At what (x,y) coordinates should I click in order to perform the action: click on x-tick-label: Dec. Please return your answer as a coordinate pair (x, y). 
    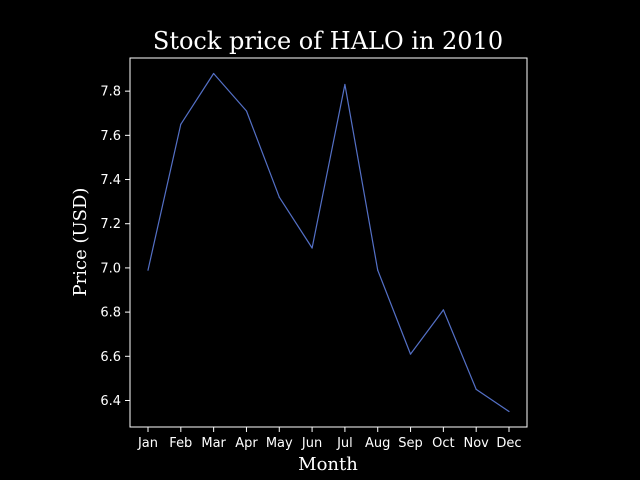
    Looking at the image, I should click on (508, 443).